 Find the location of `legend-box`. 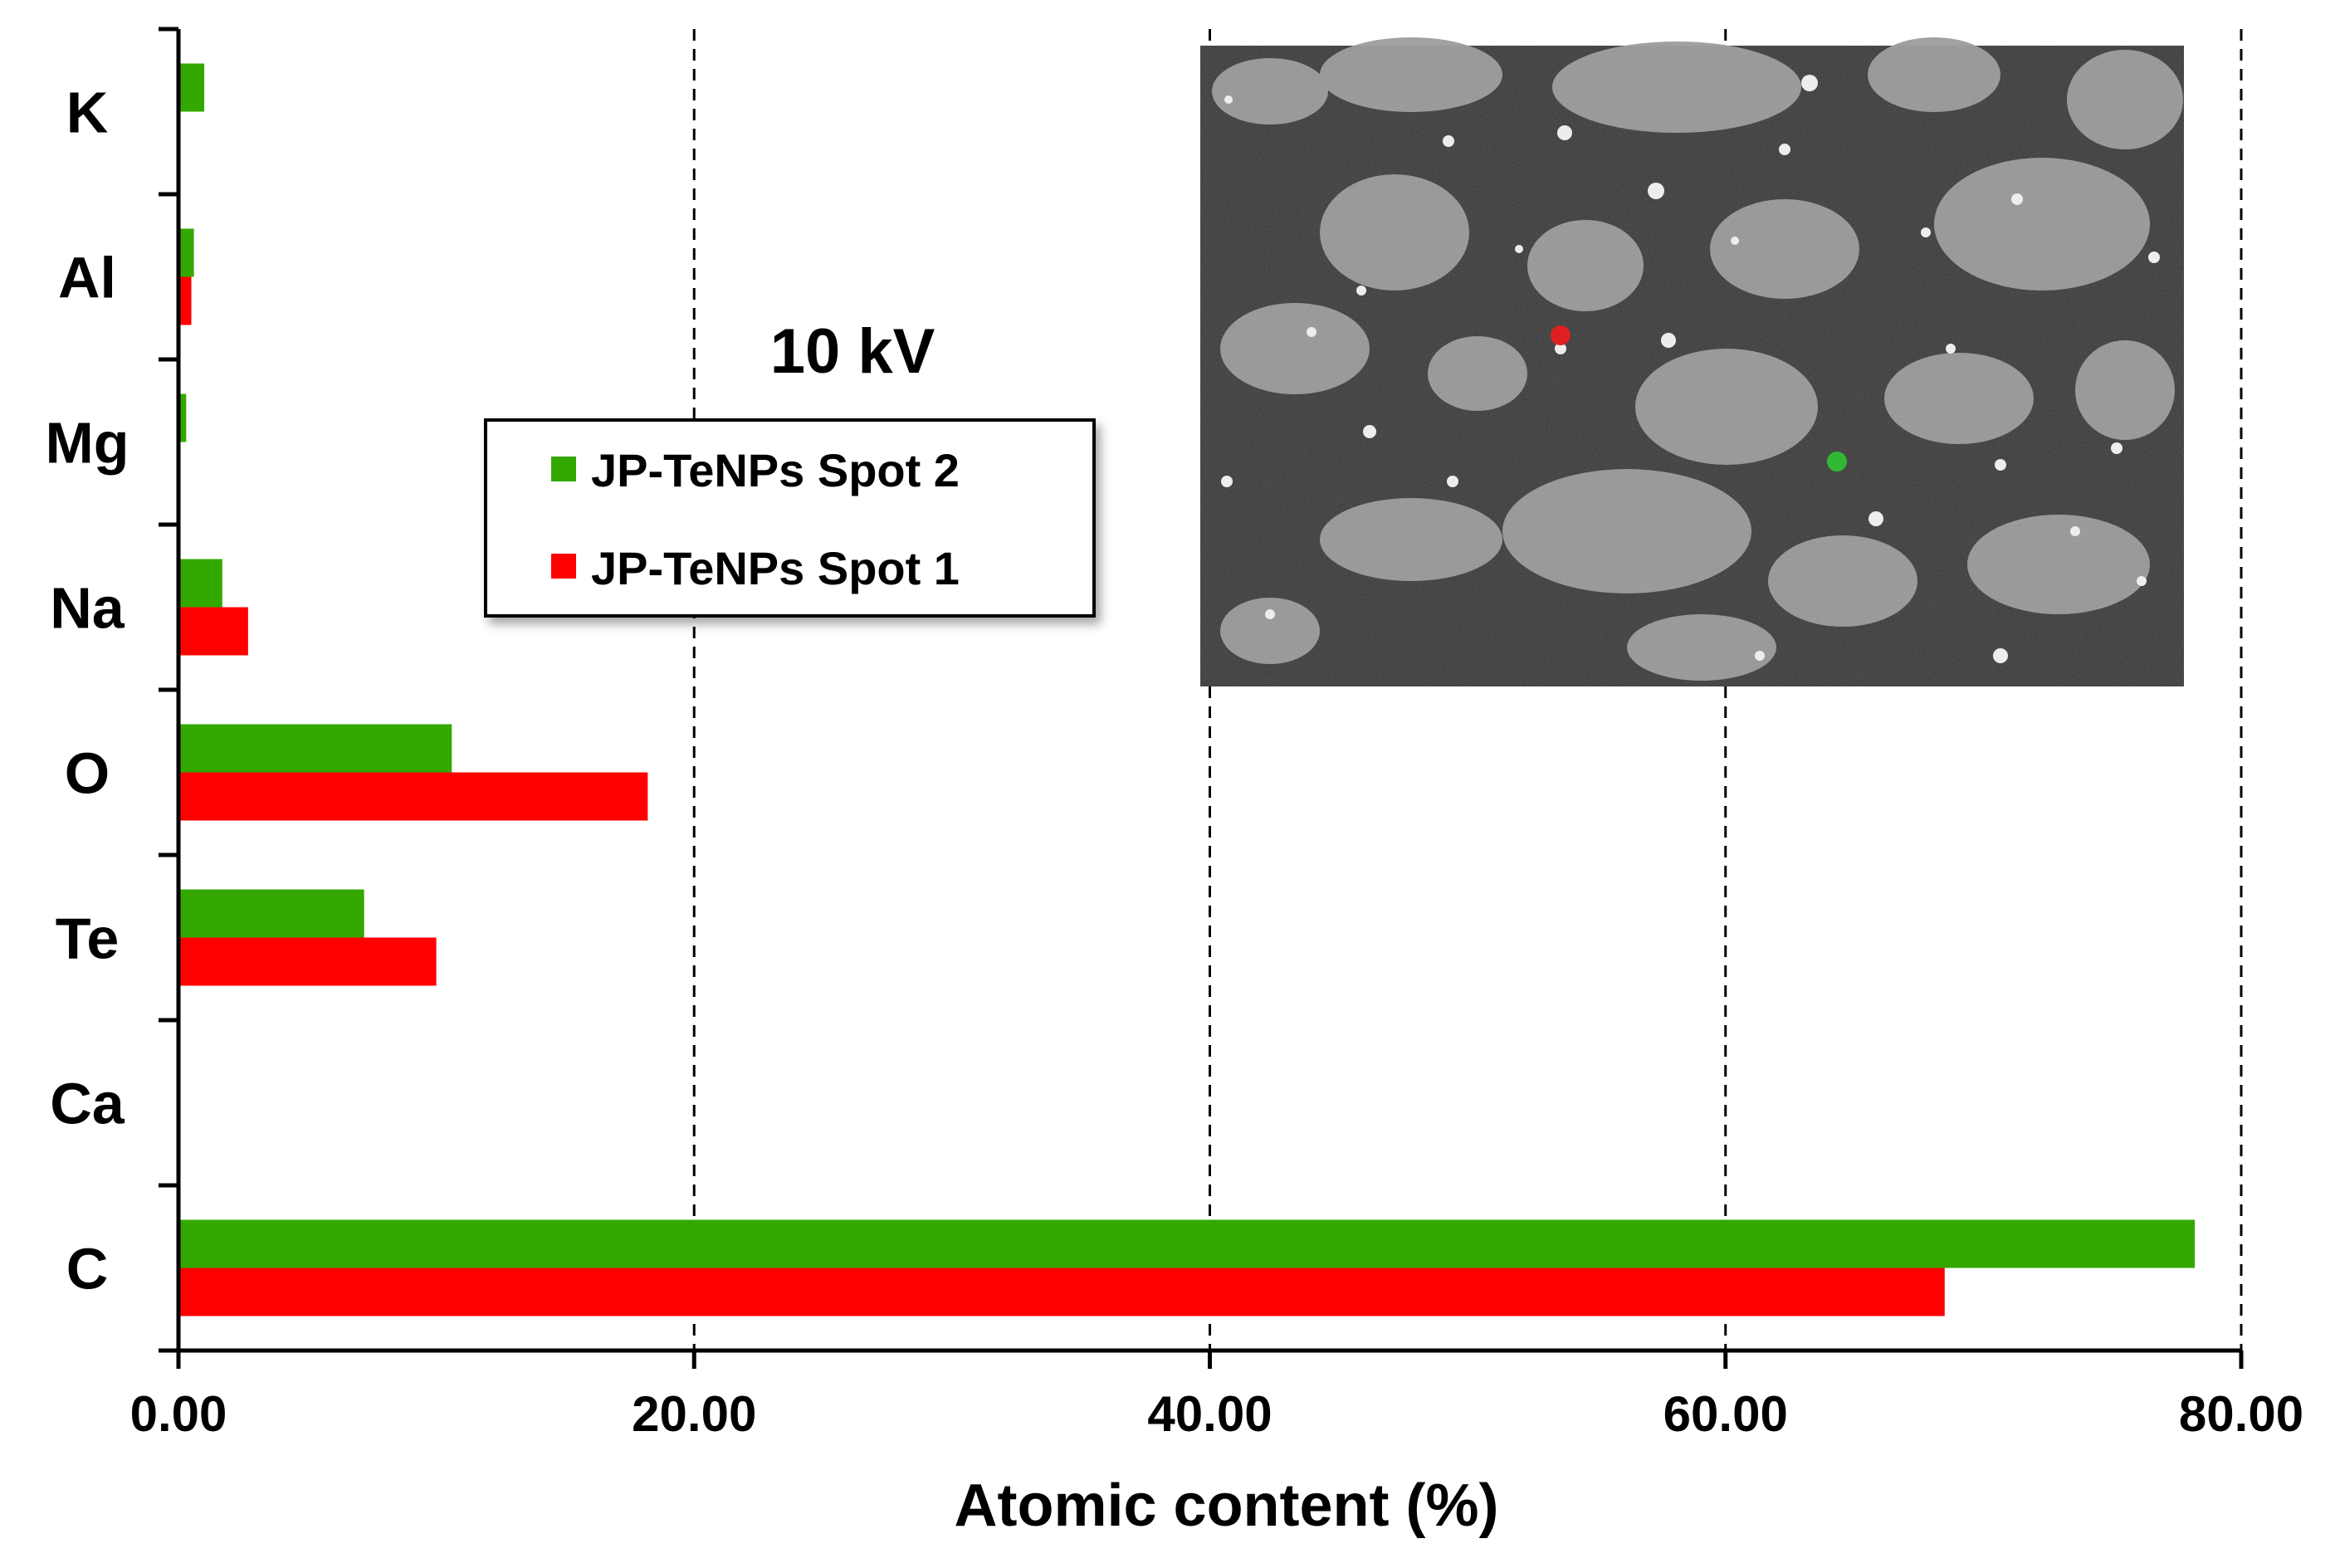

legend-box is located at coordinates (790, 518).